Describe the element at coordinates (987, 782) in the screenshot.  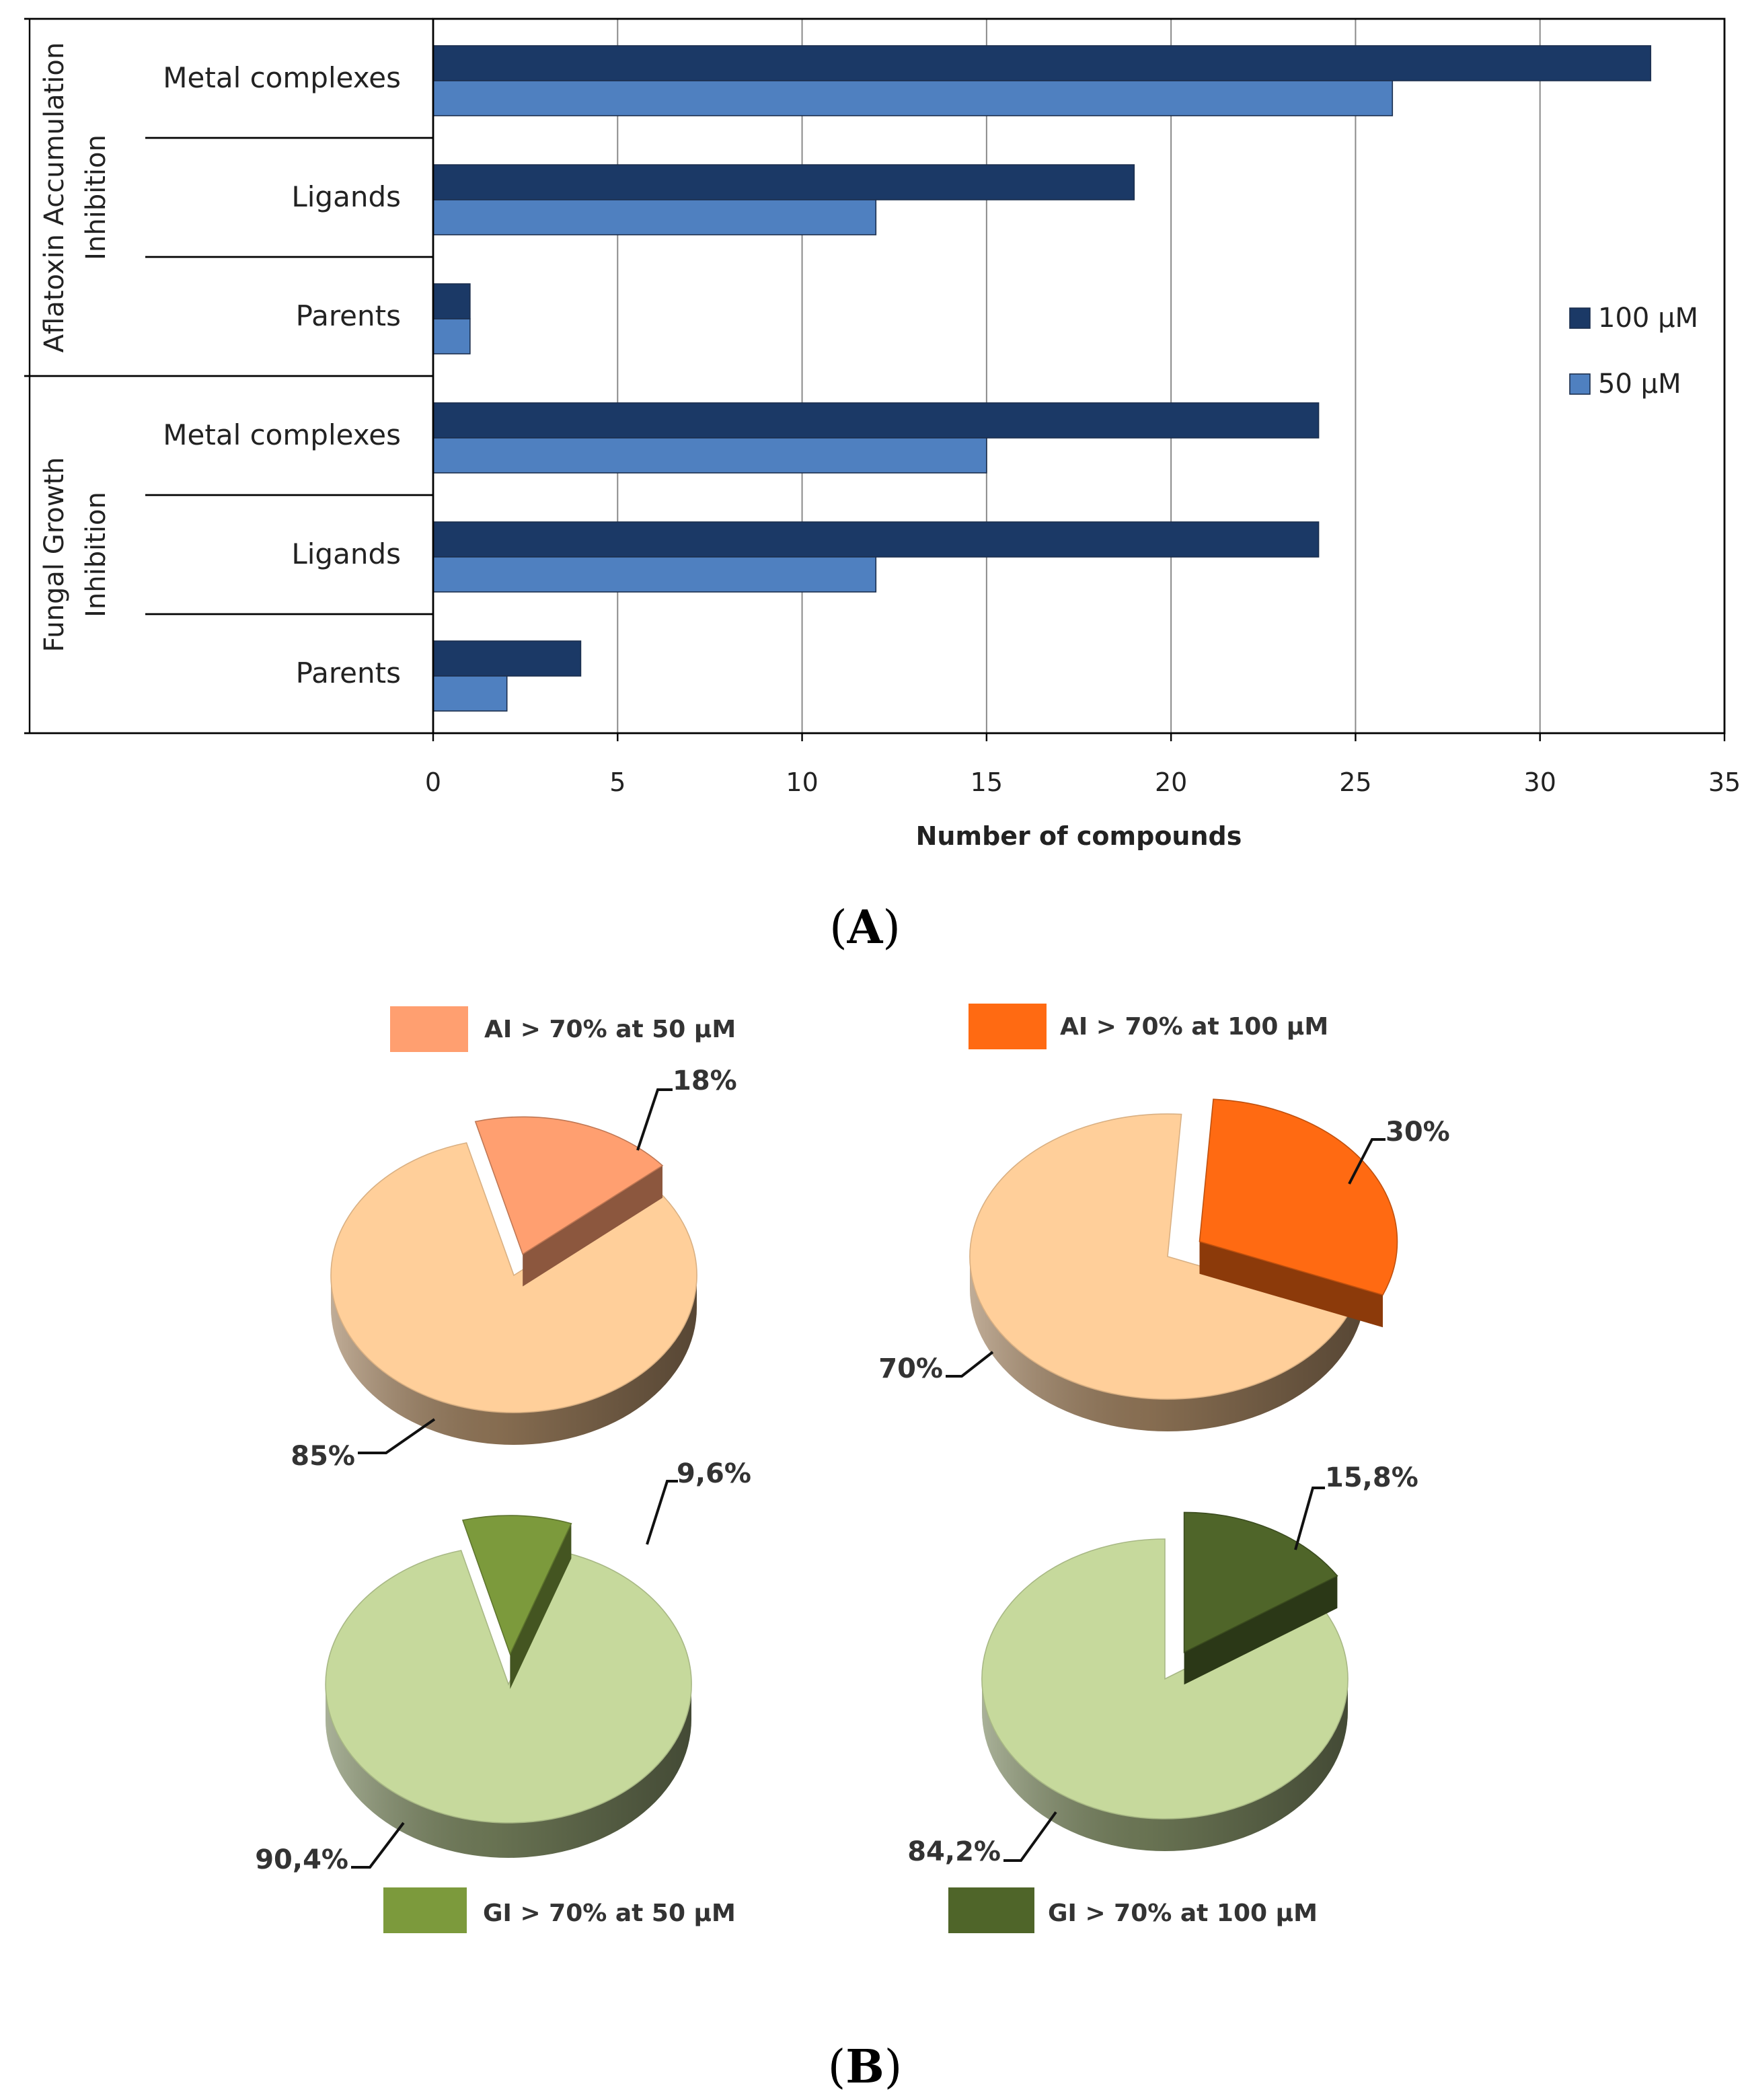
I see `x-tick-label: 15` at that location.